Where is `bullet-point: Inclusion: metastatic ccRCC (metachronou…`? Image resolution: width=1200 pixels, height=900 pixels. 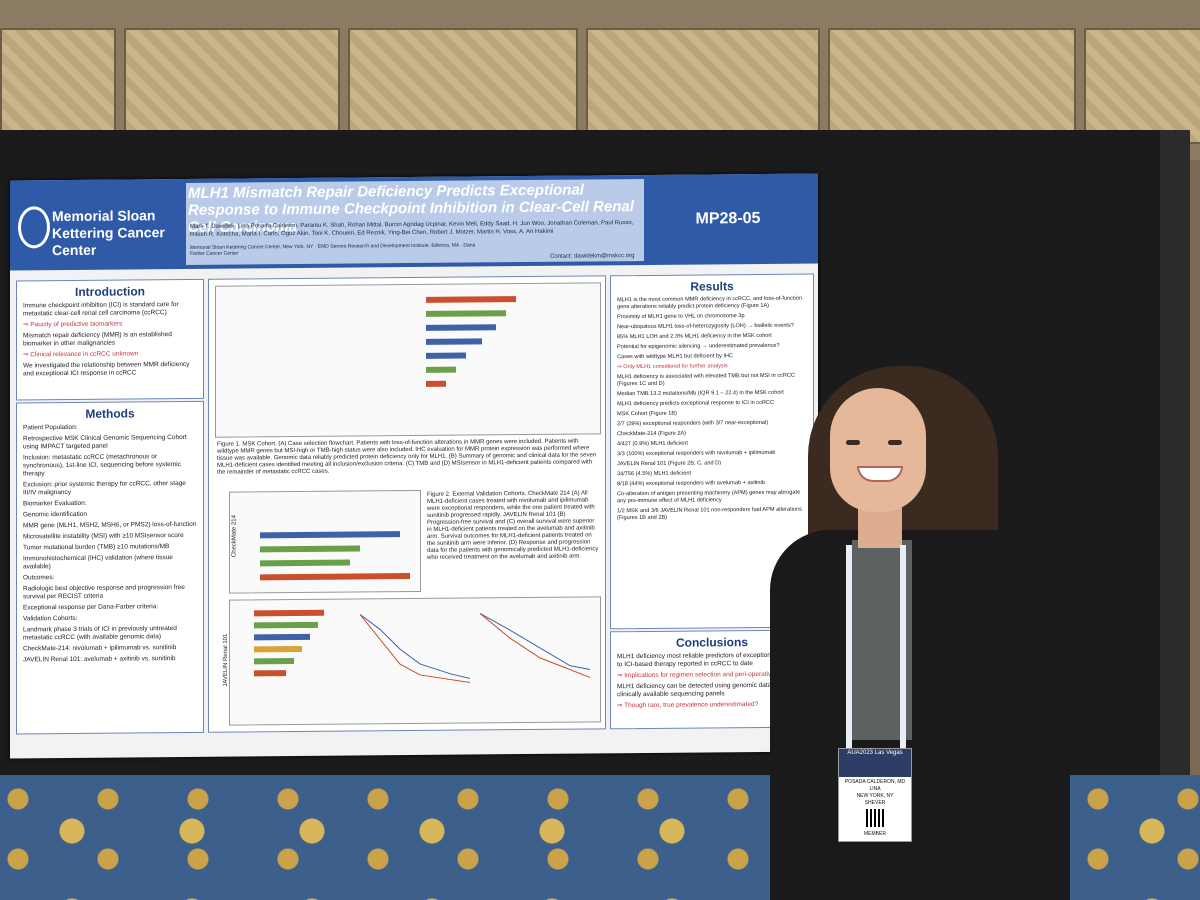 bullet-point: Inclusion: metastatic ccRCC (metachronou… is located at coordinates (102, 465).